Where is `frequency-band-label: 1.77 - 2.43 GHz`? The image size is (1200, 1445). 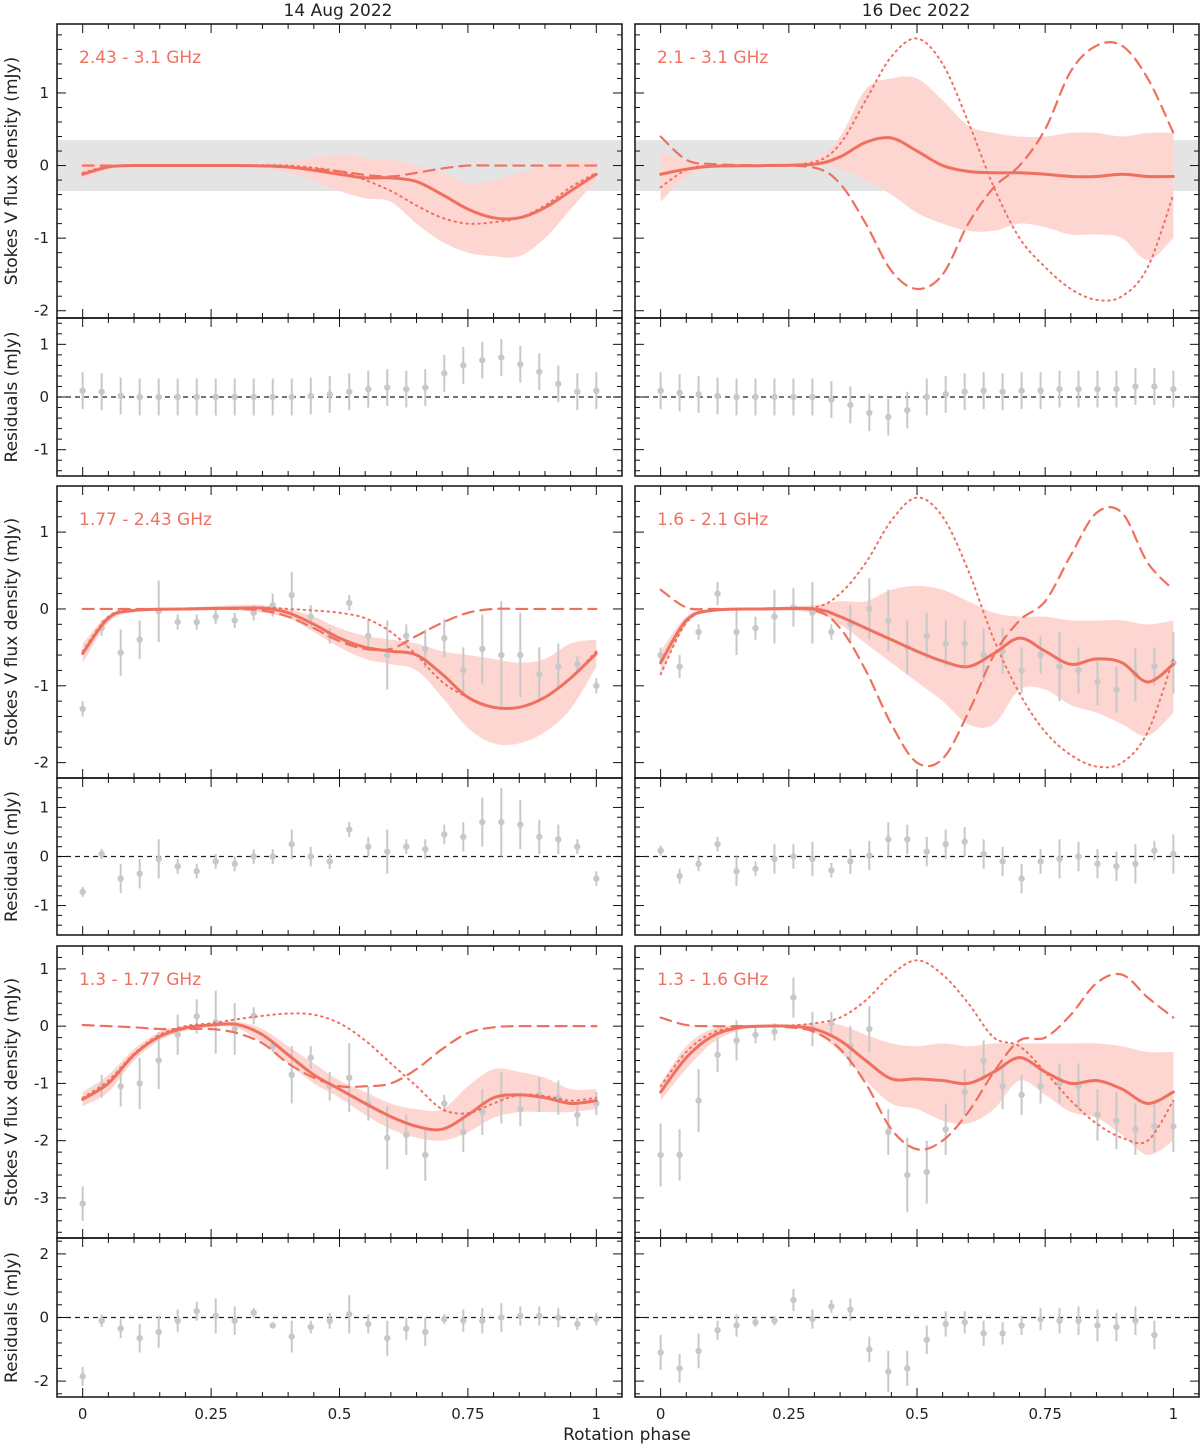
frequency-band-label: 1.77 - 2.43 GHz is located at coordinates (145, 520).